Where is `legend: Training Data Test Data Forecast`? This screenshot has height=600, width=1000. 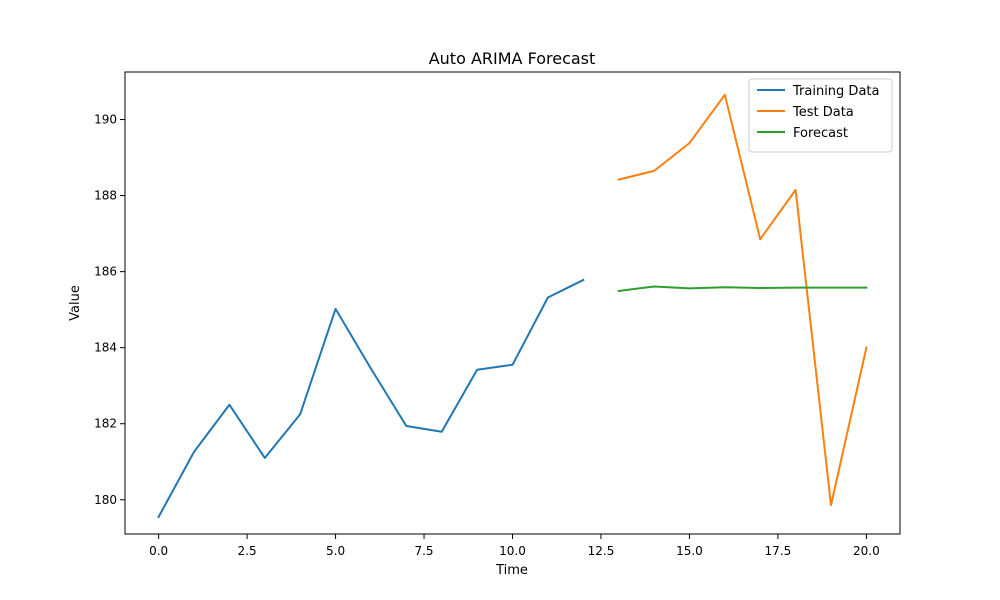
legend: Training Data Test Data Forecast is located at coordinates (820, 115).